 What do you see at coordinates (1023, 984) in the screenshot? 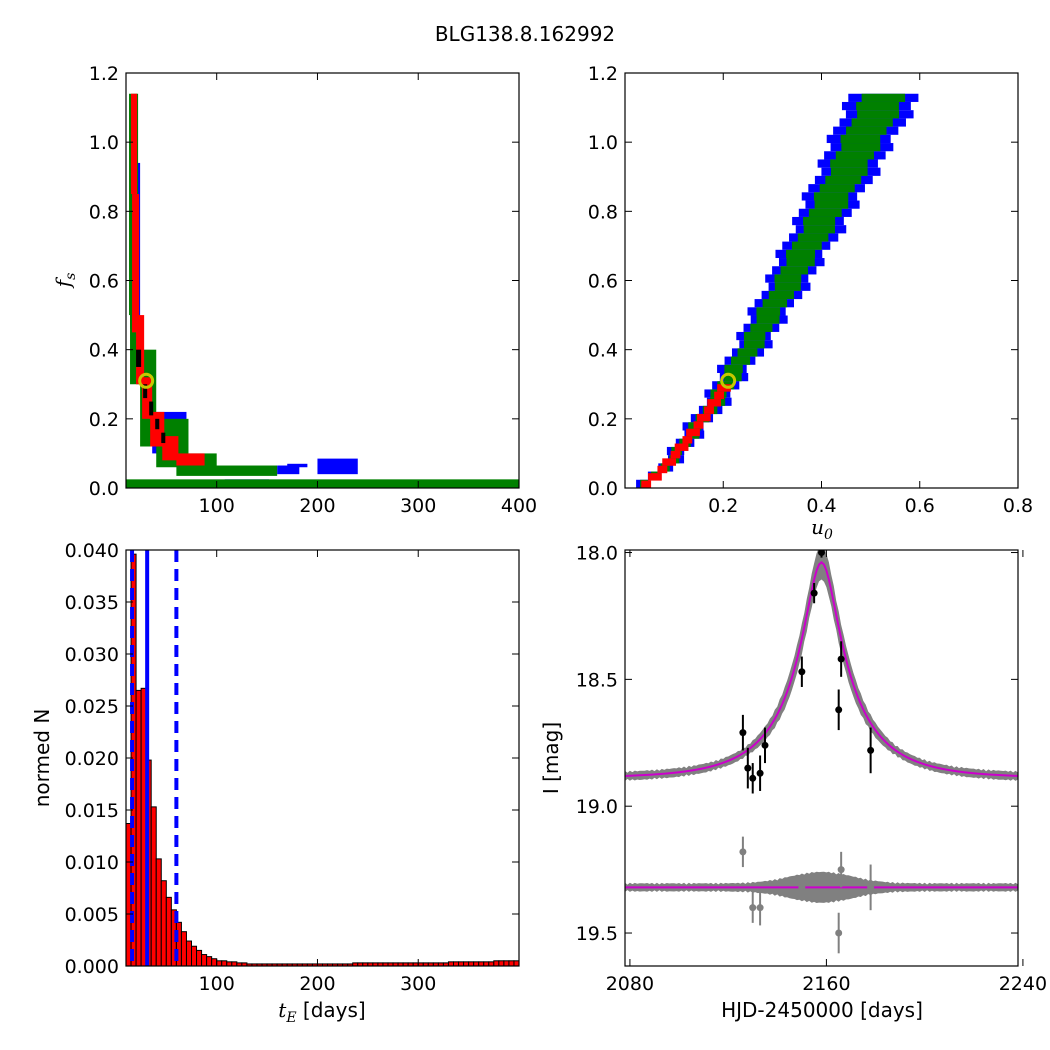
I see `p3-xtick-label: 2240` at bounding box center [1023, 984].